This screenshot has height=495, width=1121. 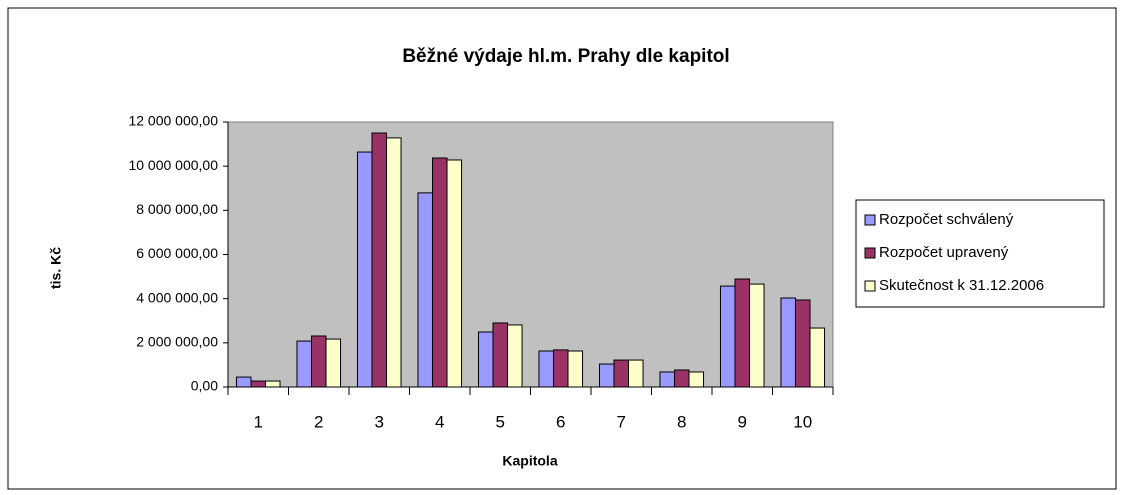 I want to click on legend-label: Skutečnost k 31.12.2006, so click(x=961, y=285).